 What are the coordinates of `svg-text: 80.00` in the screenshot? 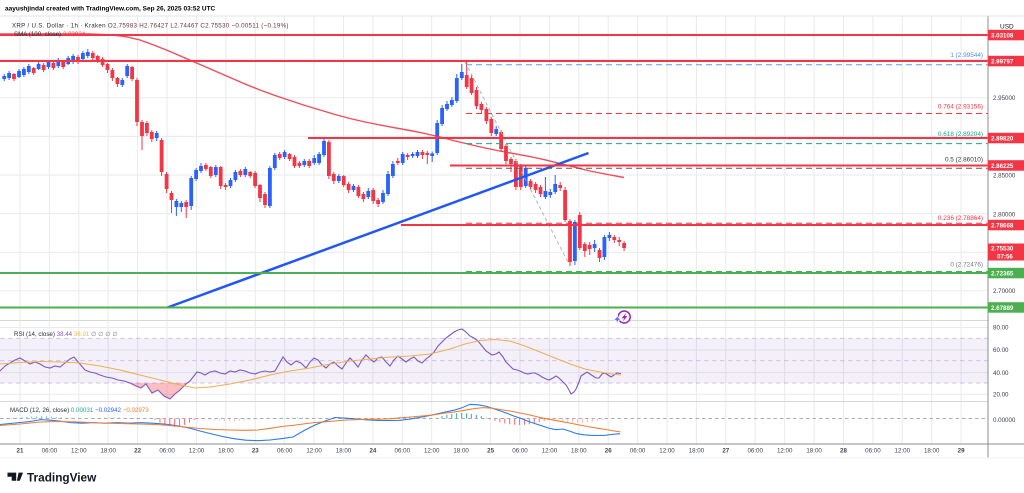 It's located at (1001, 328).